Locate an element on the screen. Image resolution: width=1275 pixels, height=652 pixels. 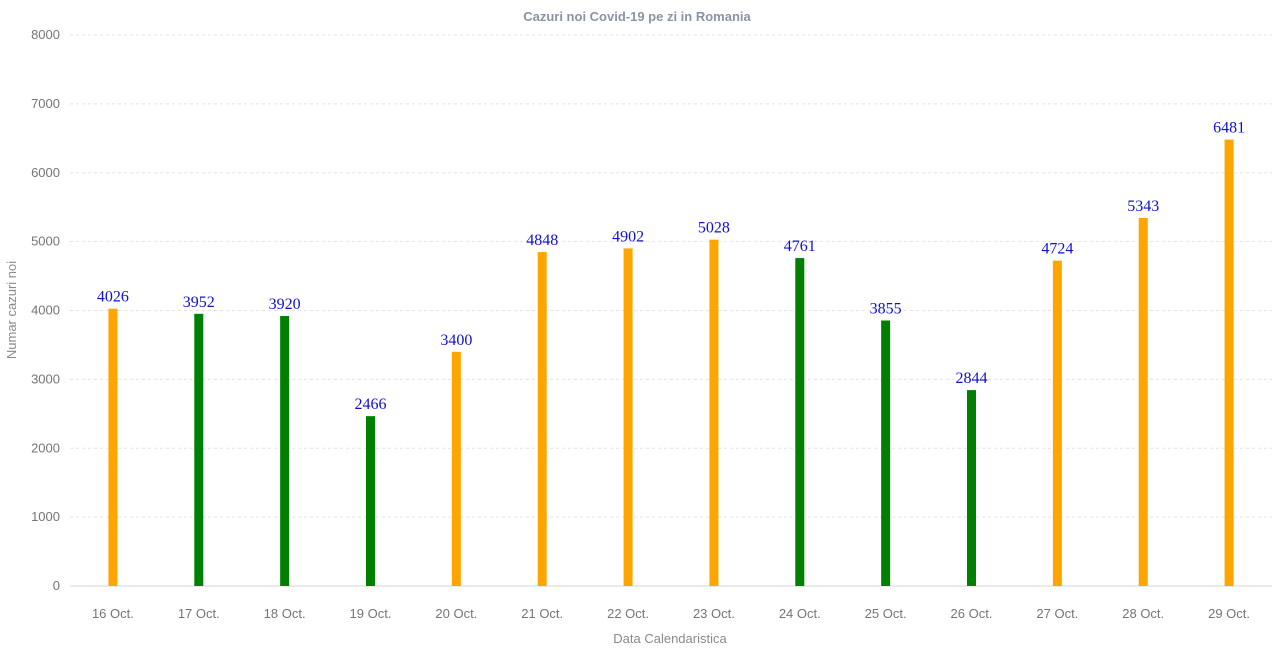
y-axis-ticks: 0 1000 2000 3000 4000 5000 6000 7000 8000 is located at coordinates (45, 310).